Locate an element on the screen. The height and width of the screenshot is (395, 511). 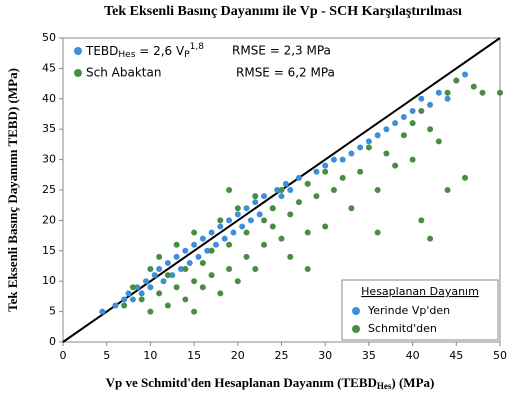
y-tick-label: 0 is located at coordinates (52, 341).